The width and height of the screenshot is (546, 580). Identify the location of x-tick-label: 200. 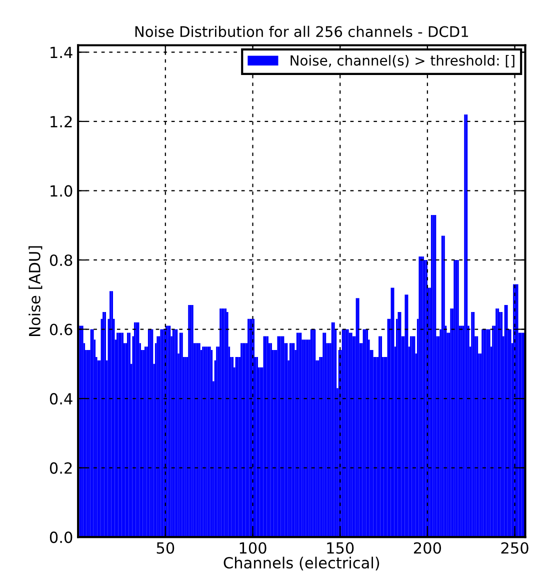
(427, 548).